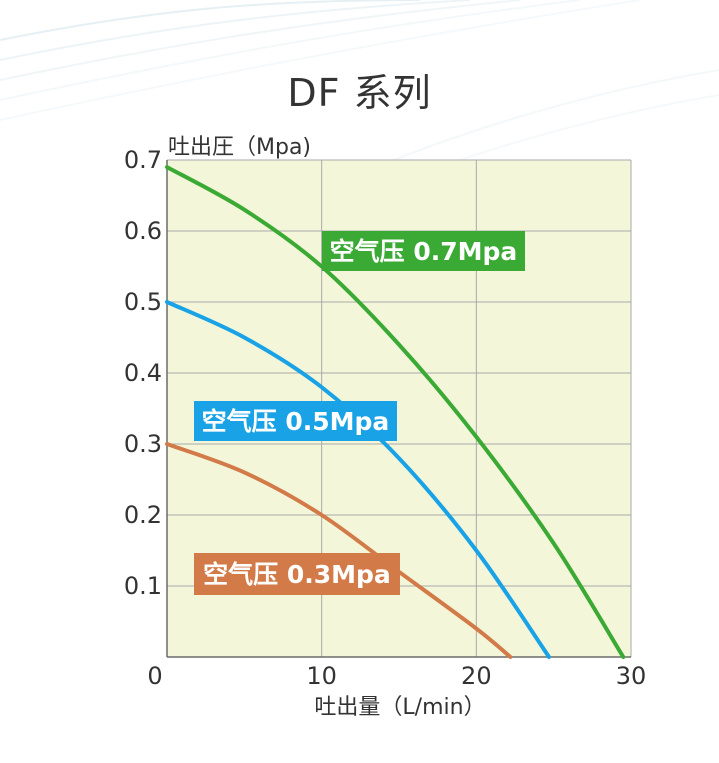  I want to click on x-tick-label: 0, so click(154, 676).